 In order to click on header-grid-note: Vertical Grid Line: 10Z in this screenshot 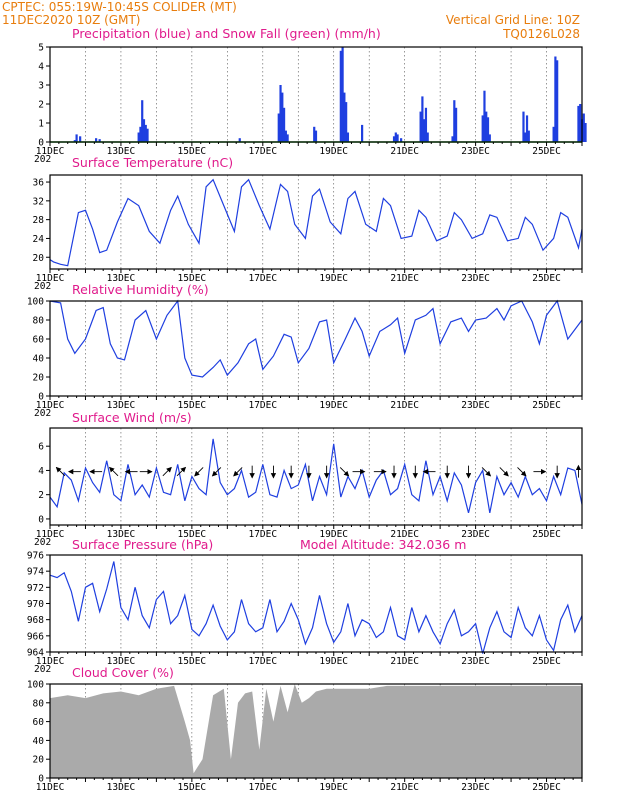, I will do `click(513, 20)`.